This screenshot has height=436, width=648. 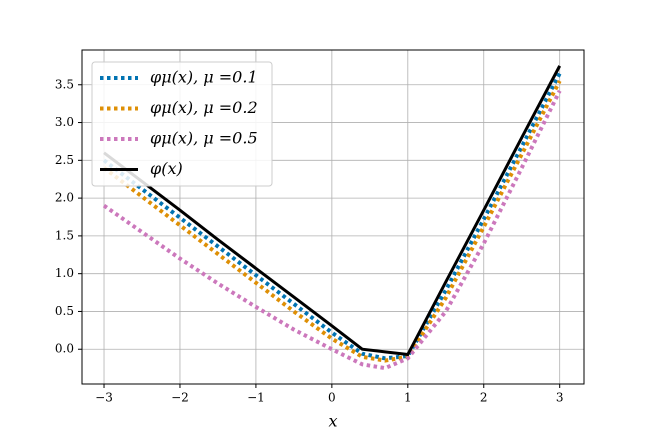 What do you see at coordinates (408, 398) in the screenshot?
I see `x-tick-label: 1` at bounding box center [408, 398].